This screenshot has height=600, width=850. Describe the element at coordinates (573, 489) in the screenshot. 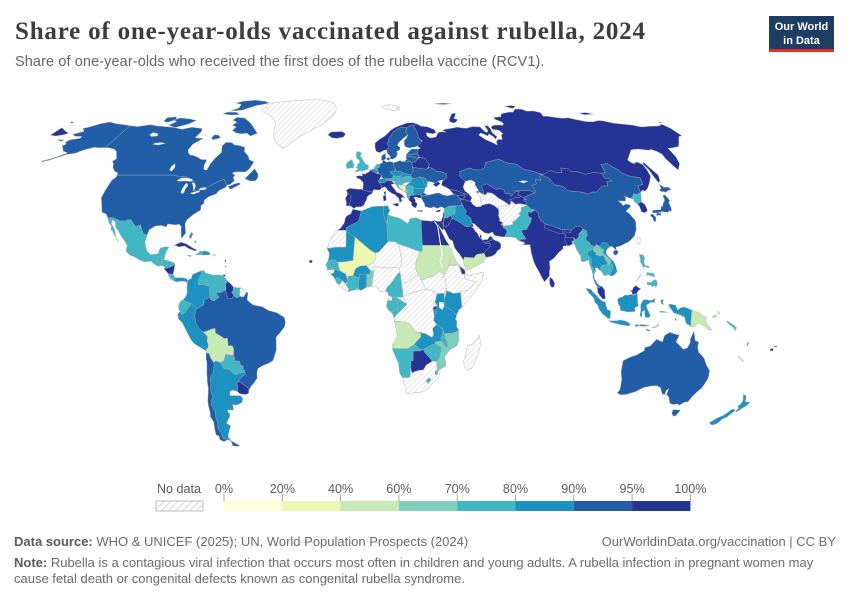

I see `svg-text: 90%` at that location.